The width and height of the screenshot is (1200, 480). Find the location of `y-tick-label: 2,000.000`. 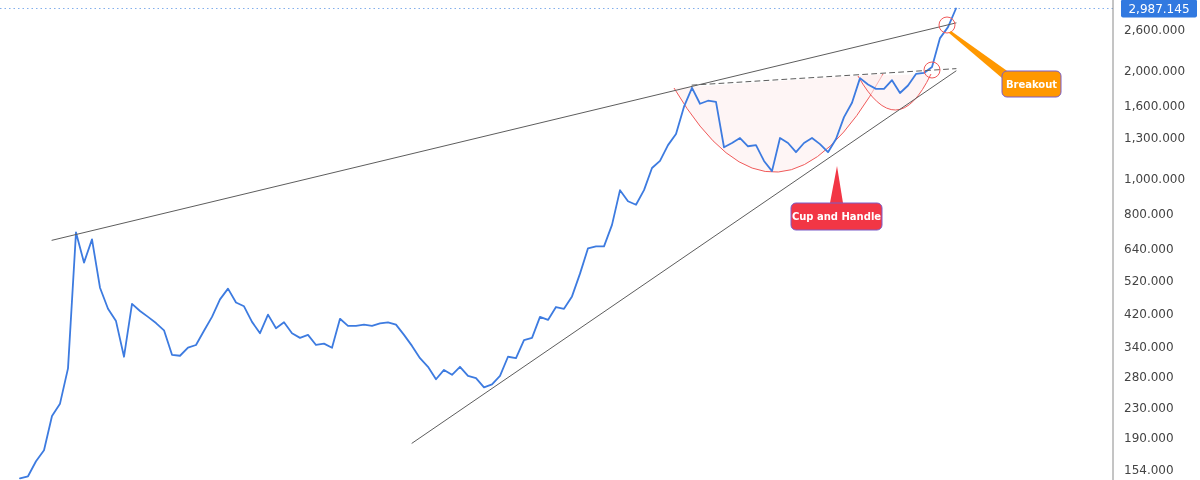

y-tick-label: 2,000.000 is located at coordinates (1155, 71).